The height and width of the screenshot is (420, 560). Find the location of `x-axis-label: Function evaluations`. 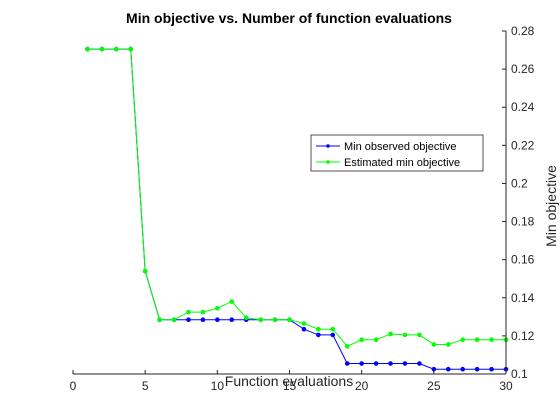

x-axis-label: Function evaluations is located at coordinates (289, 381).